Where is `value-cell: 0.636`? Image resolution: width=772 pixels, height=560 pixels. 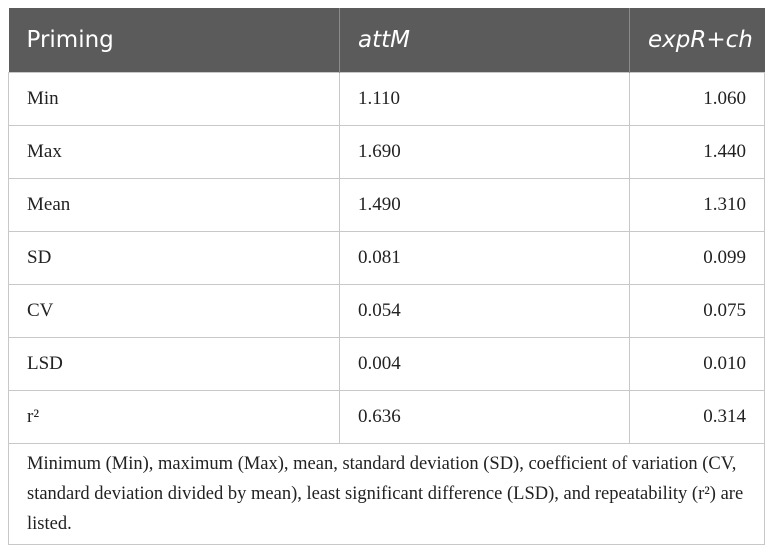
value-cell: 0.636 is located at coordinates (484, 417).